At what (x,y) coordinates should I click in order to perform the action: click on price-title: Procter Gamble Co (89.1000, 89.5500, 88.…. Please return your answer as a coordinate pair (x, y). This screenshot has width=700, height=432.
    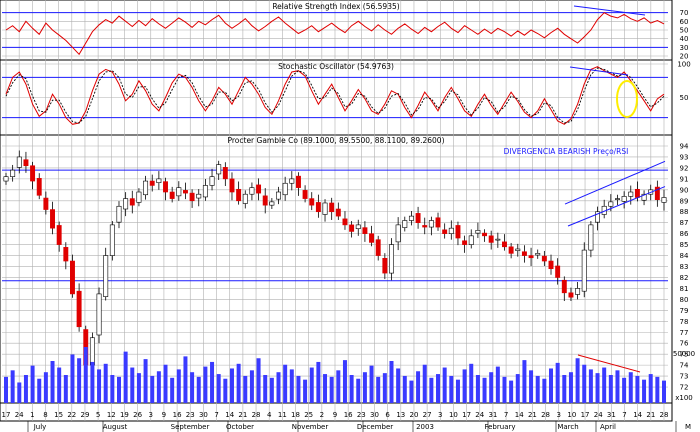
    Looking at the image, I should click on (335, 140).